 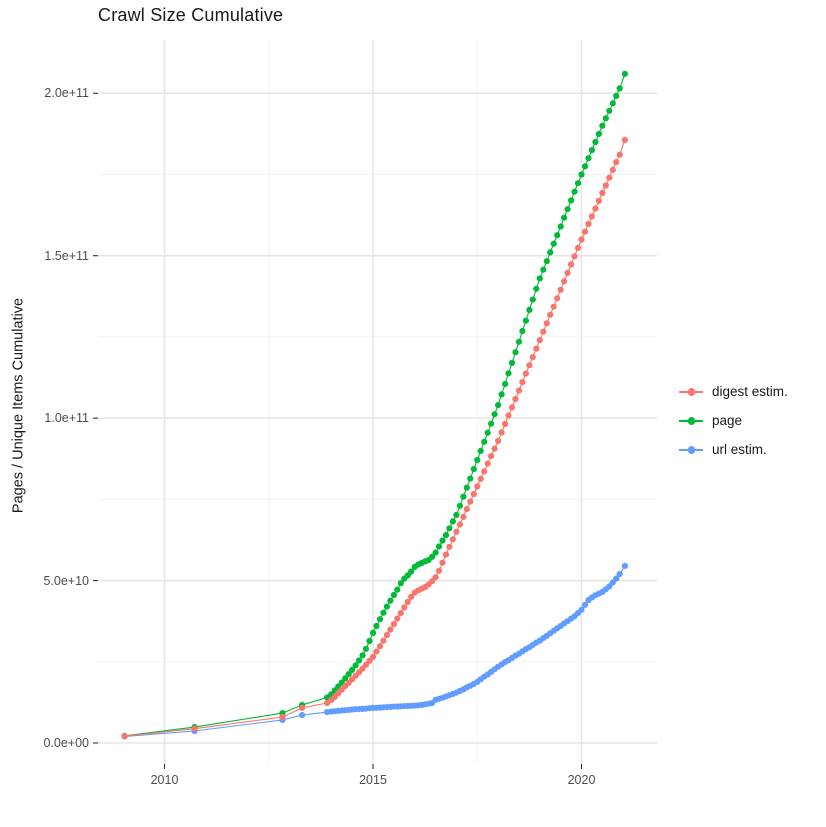 I want to click on x-tick-label: 2020, so click(x=581, y=780).